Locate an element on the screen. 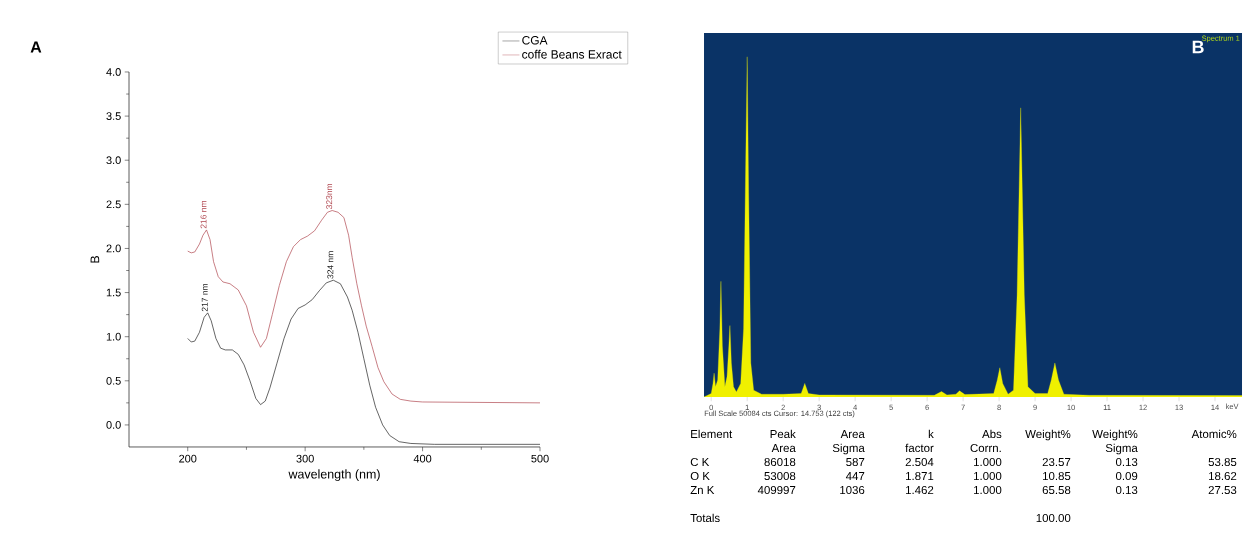 This screenshot has height=533, width=1260. x-axis-title: wavelength (nm) is located at coordinates (334, 475).